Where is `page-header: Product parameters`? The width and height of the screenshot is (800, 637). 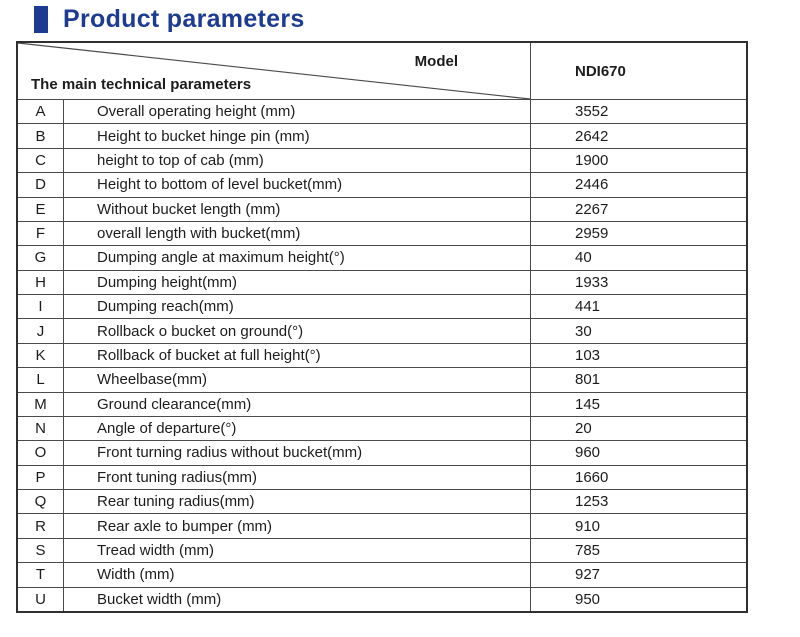 page-header: Product parameters is located at coordinates (169, 19).